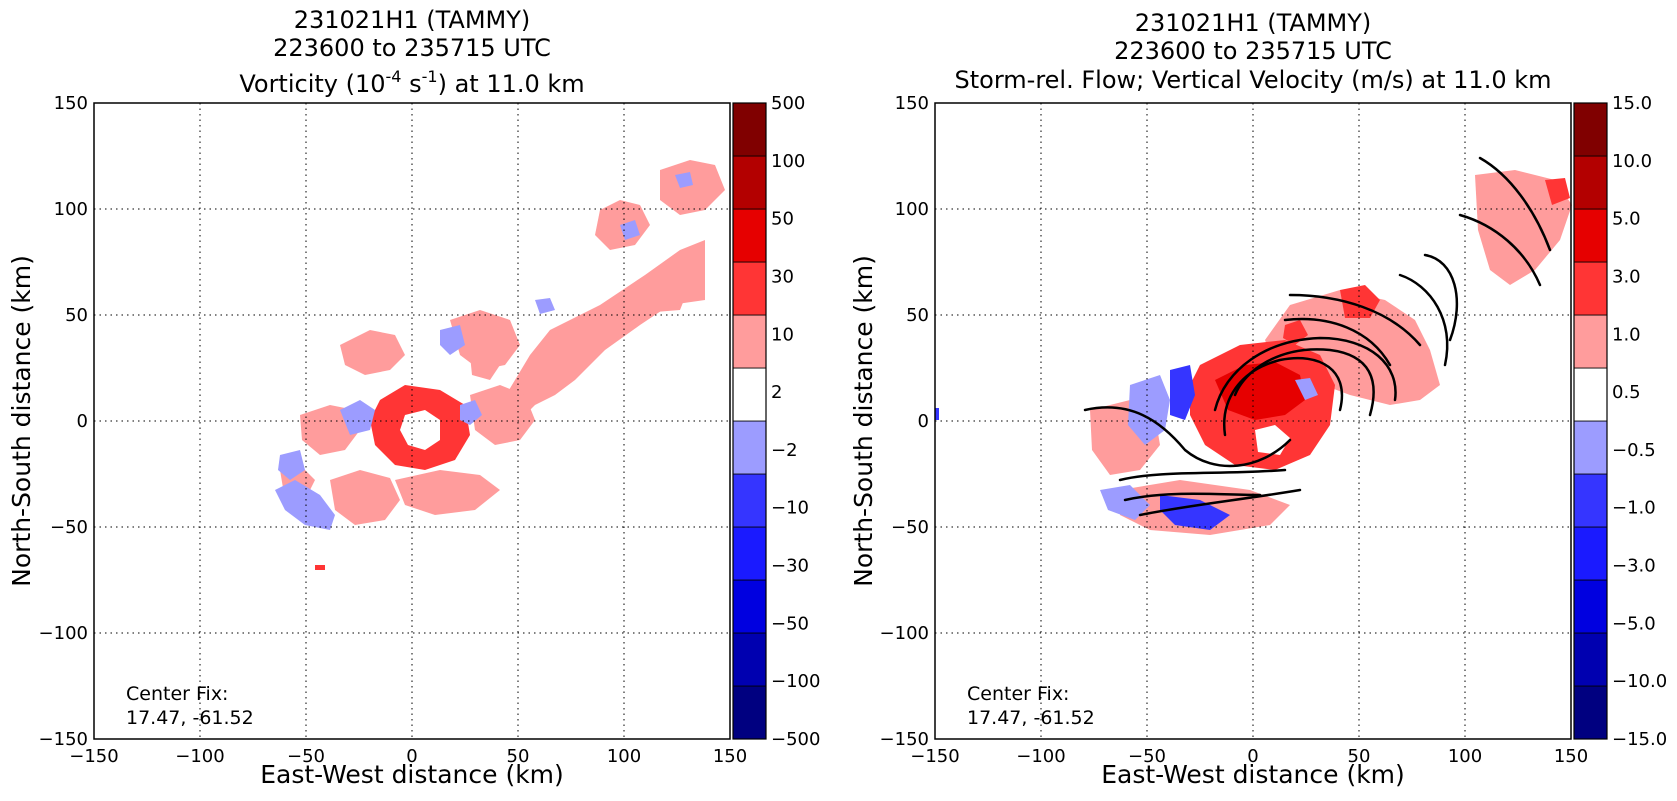  I want to click on left-title-line-1: 231021H1 (TAMMY), so click(412, 20).